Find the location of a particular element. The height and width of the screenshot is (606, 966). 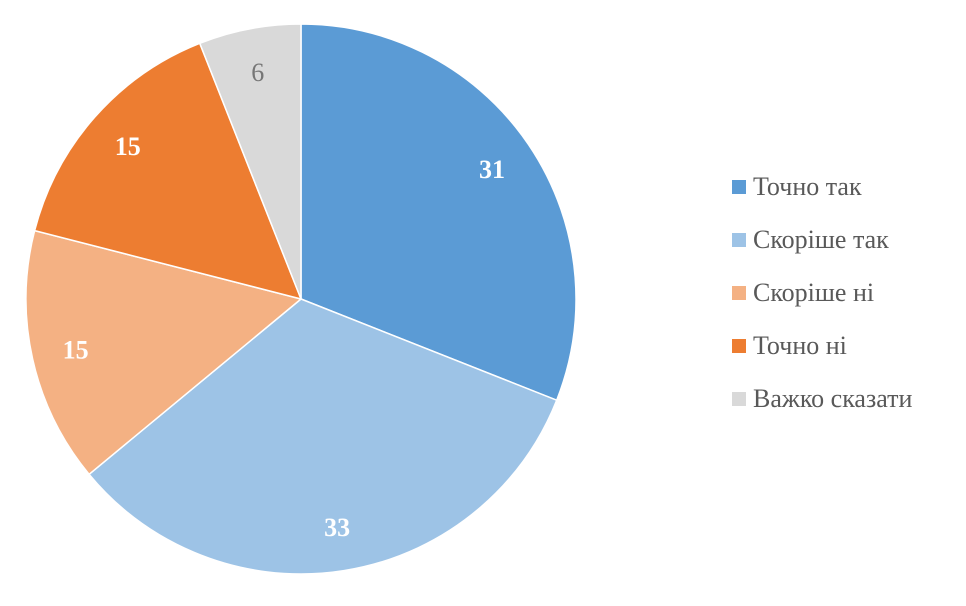

legend-label: Точно ні is located at coordinates (800, 345).